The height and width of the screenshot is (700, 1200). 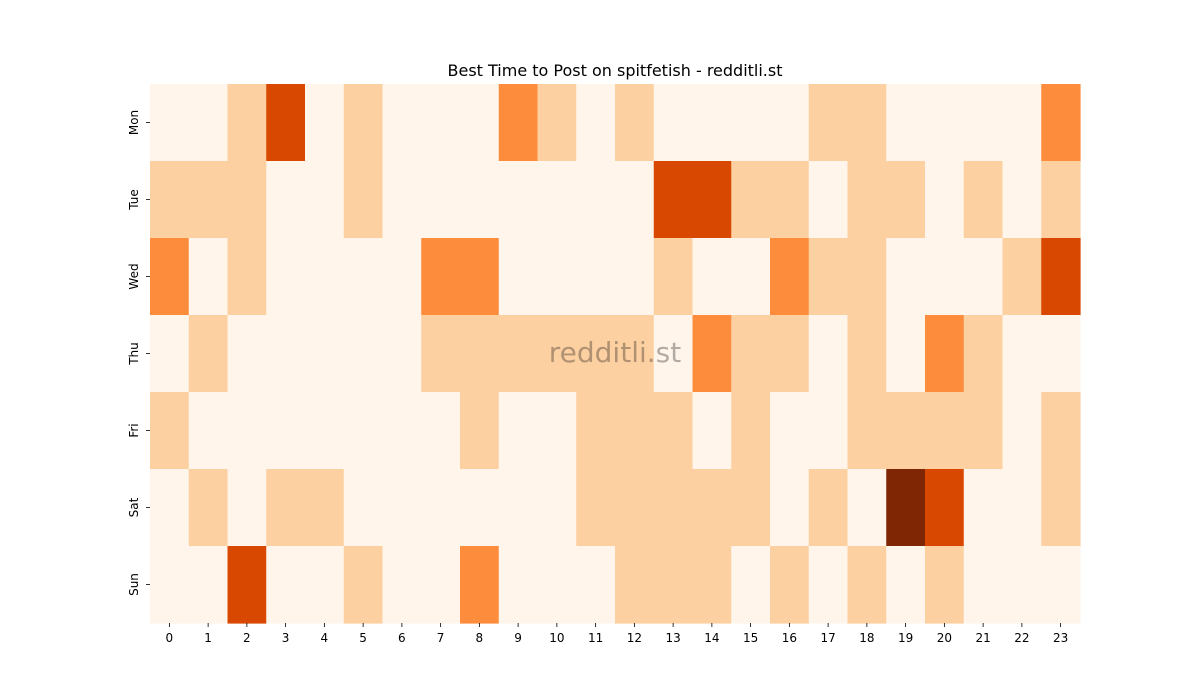 What do you see at coordinates (617, 634) in the screenshot?
I see `x-axis: 0 1 2 3 4 5 6 7 8 9 10 11 12 13 14 15 16 17 18 19 20 21 22 23` at bounding box center [617, 634].